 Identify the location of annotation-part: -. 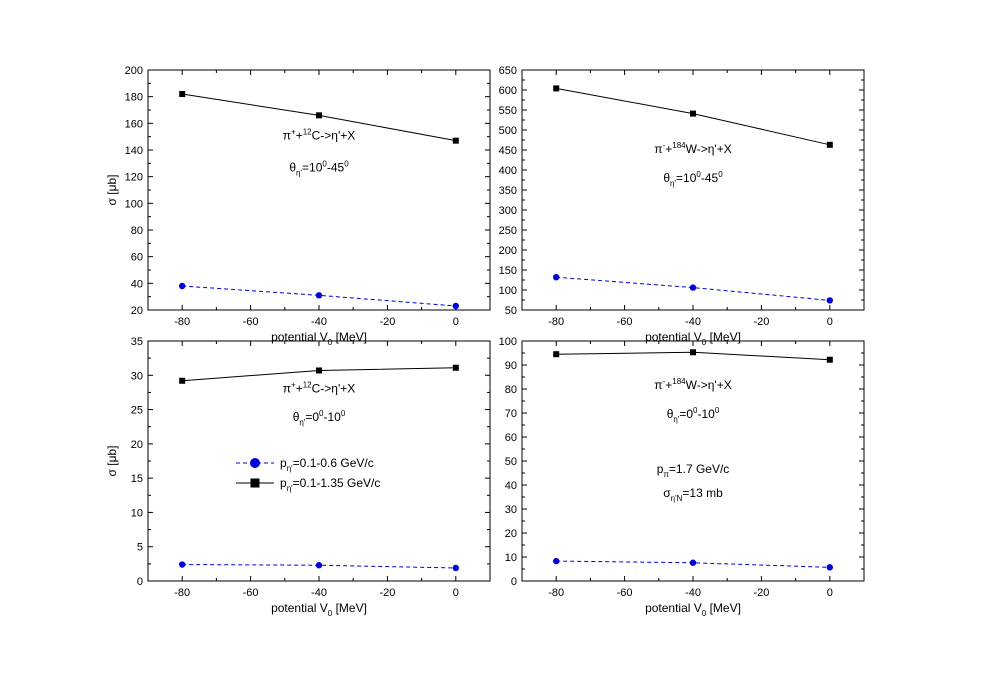
(664, 381).